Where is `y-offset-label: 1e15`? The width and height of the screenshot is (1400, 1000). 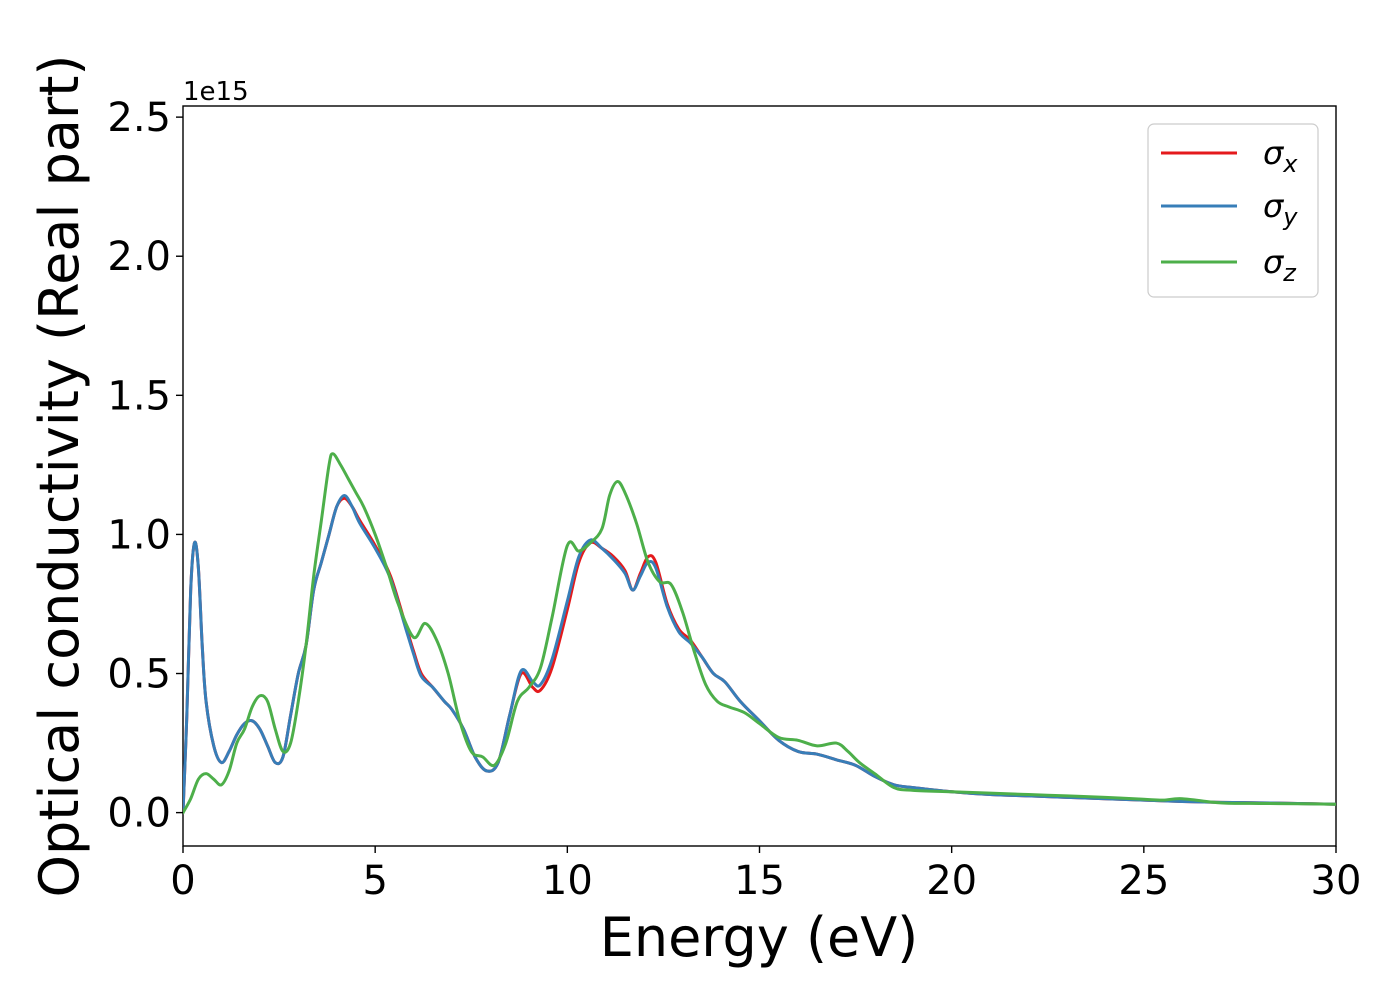 y-offset-label: 1e15 is located at coordinates (216, 92).